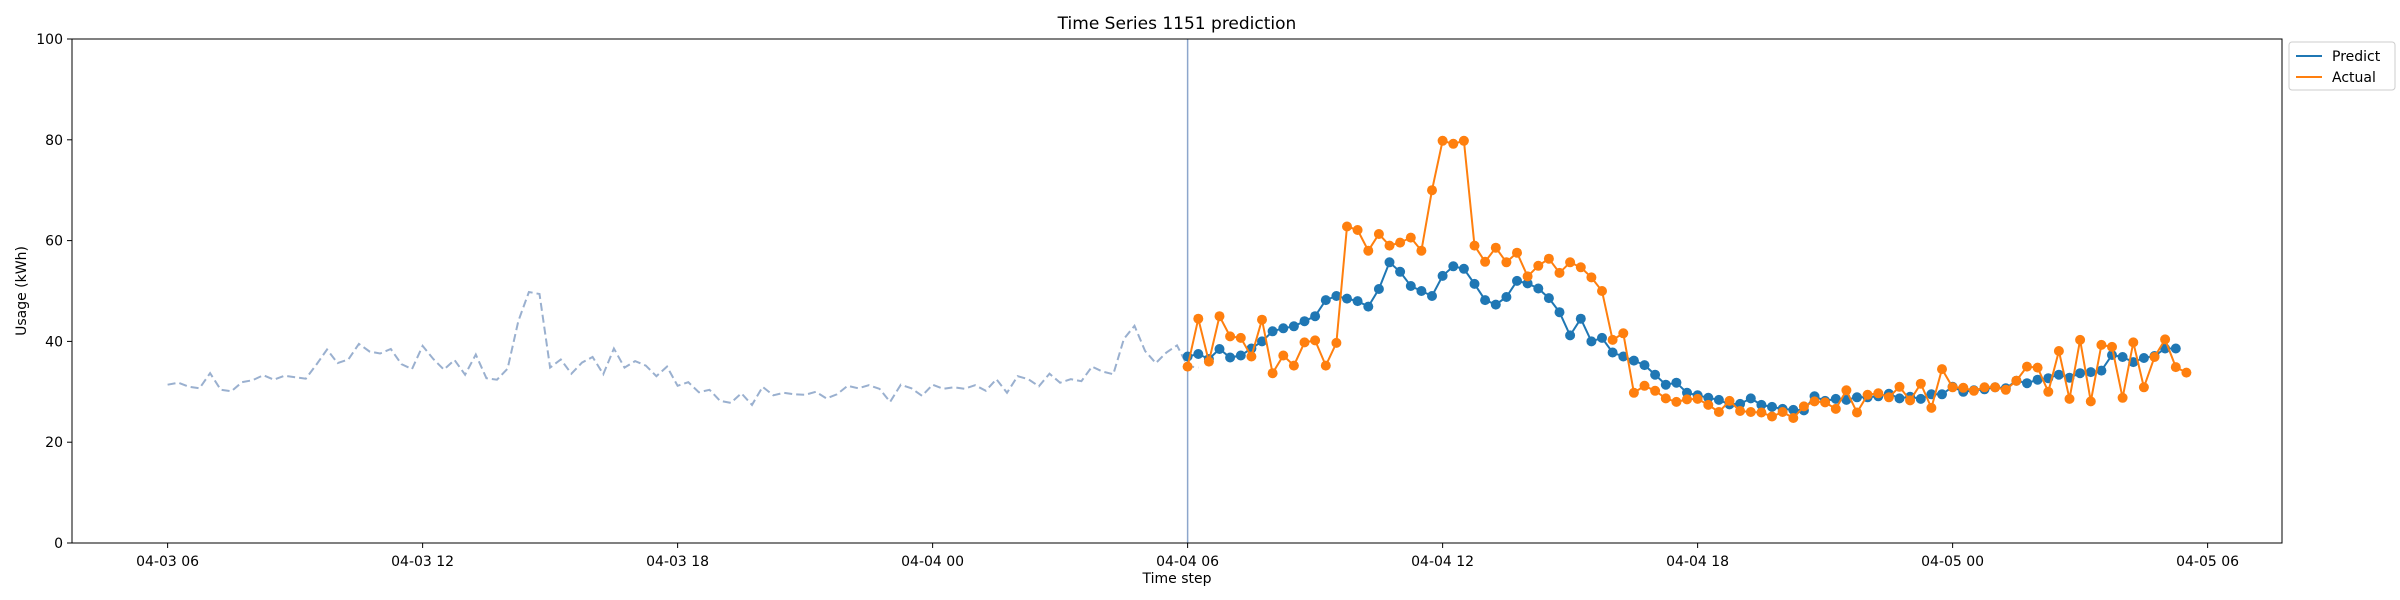 This screenshot has width=2400, height=600. What do you see at coordinates (1952, 562) in the screenshot?
I see `x-tick-label: 04-05 00` at bounding box center [1952, 562].